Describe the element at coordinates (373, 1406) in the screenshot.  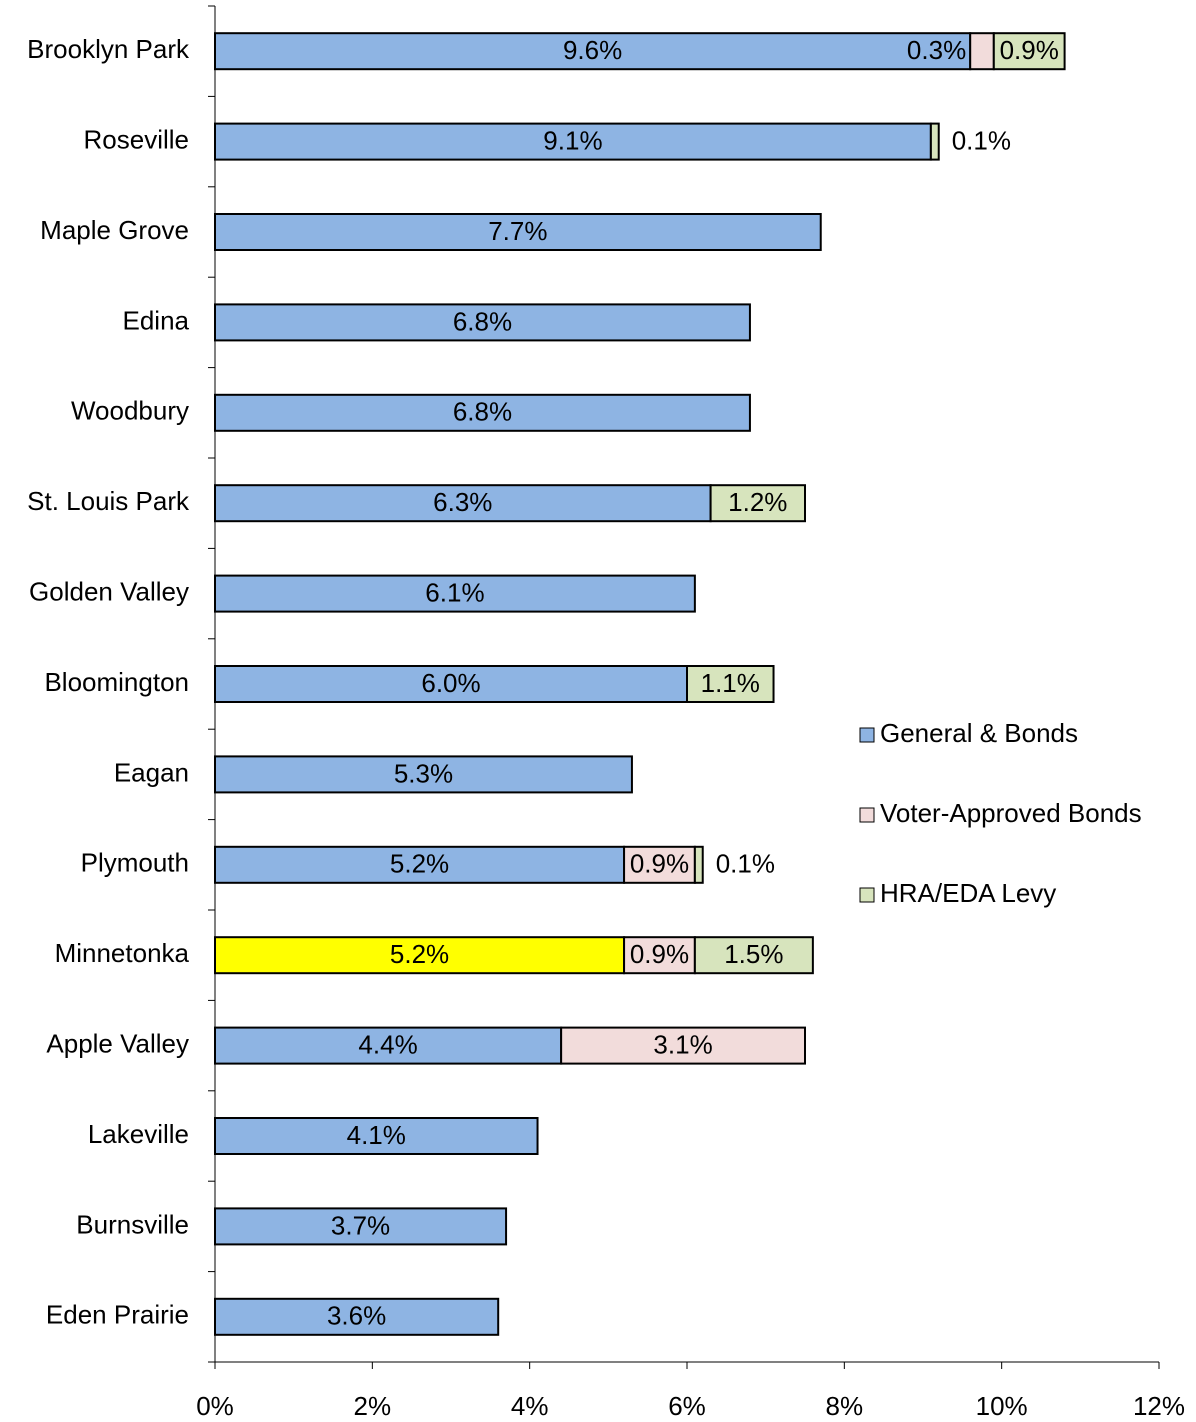
I see `x-tick-label: 2%` at that location.